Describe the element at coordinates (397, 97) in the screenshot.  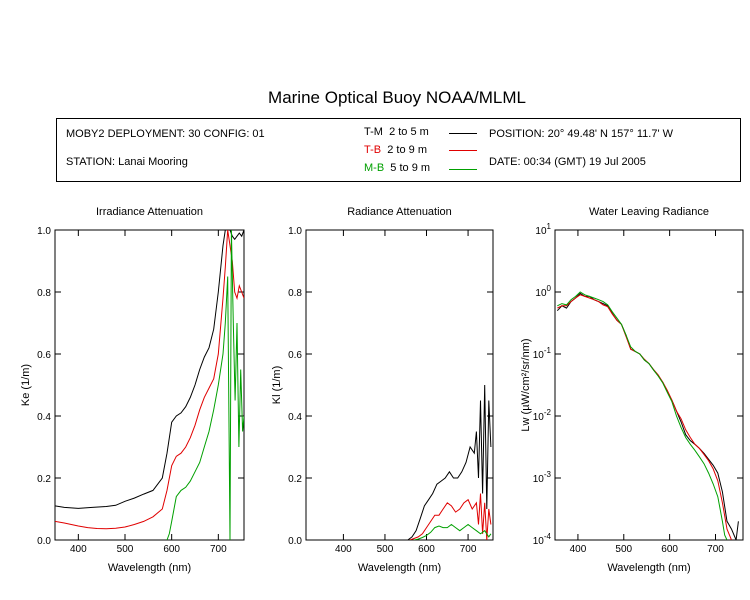
I see `page-title: Marine Optical Buoy NOAA/MLML` at that location.